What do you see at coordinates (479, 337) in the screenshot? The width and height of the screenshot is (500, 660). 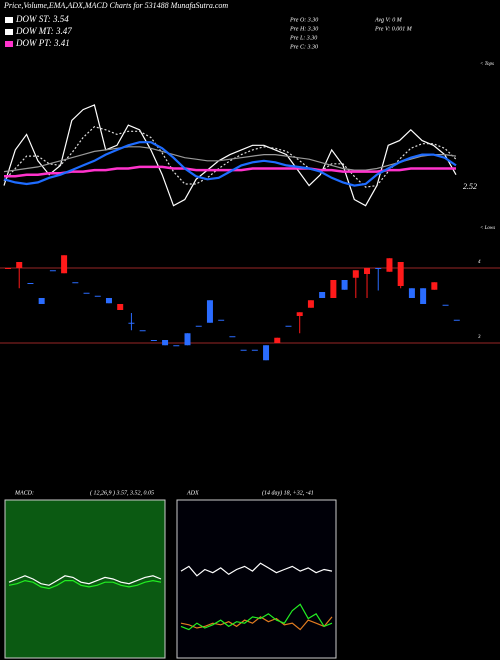 I see `y-tick-label: 3` at bounding box center [479, 337].